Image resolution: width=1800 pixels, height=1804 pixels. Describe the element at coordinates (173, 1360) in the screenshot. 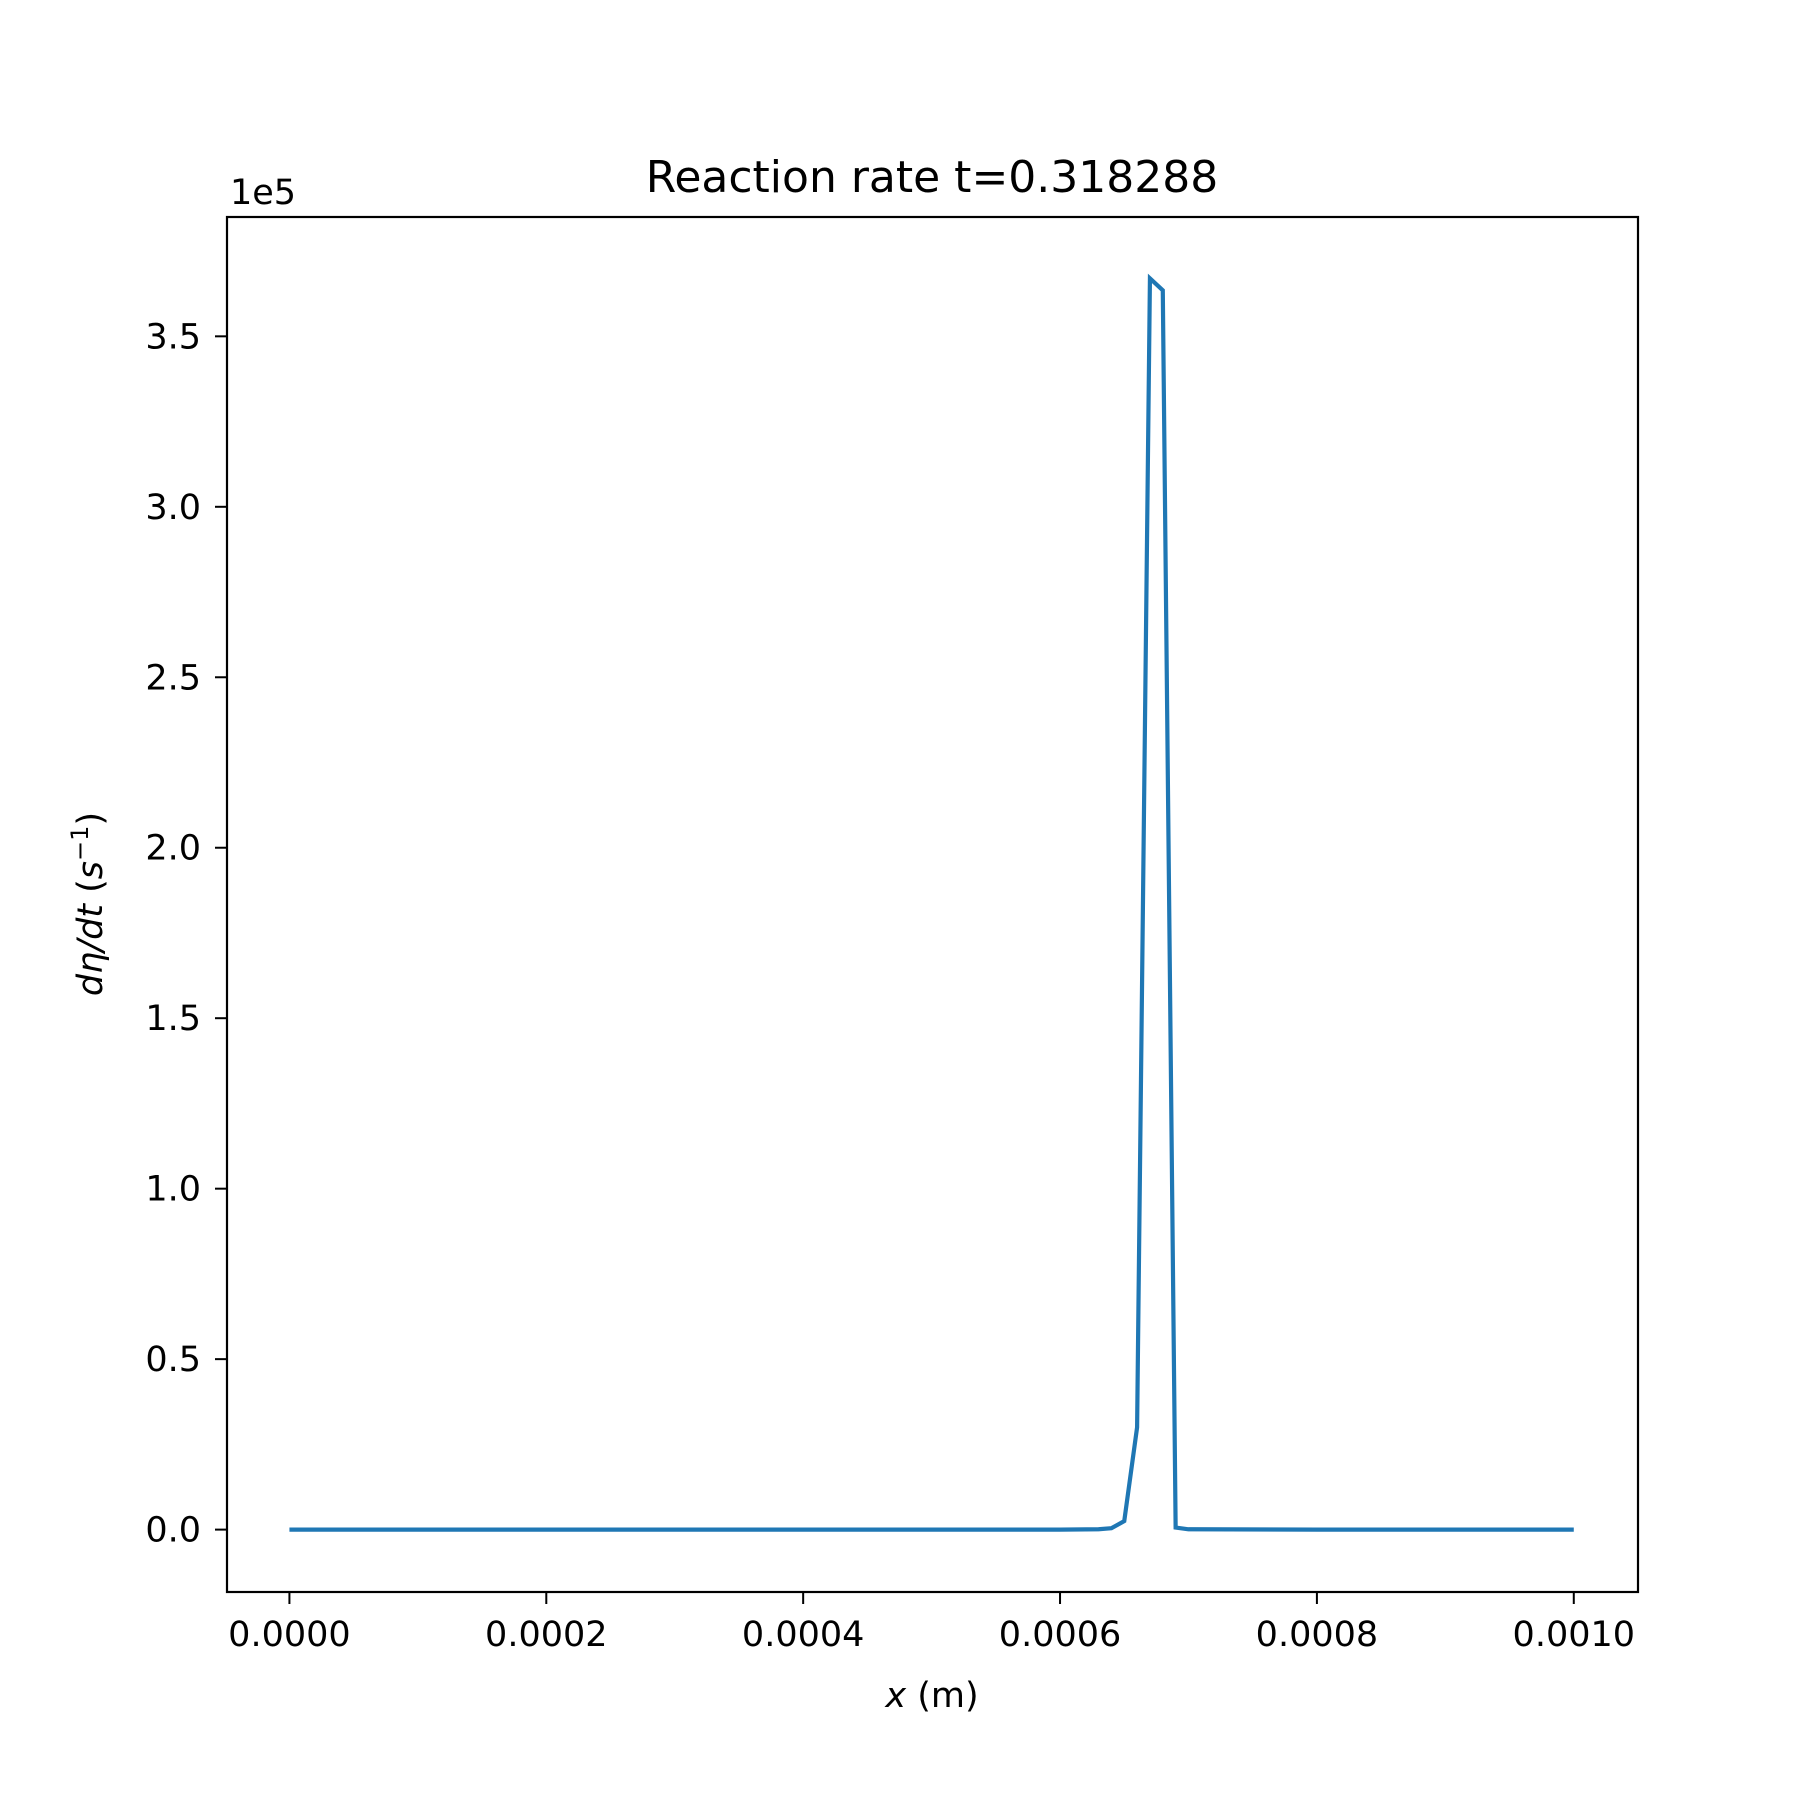

I see `y-tick-label-1: 0.5` at that location.